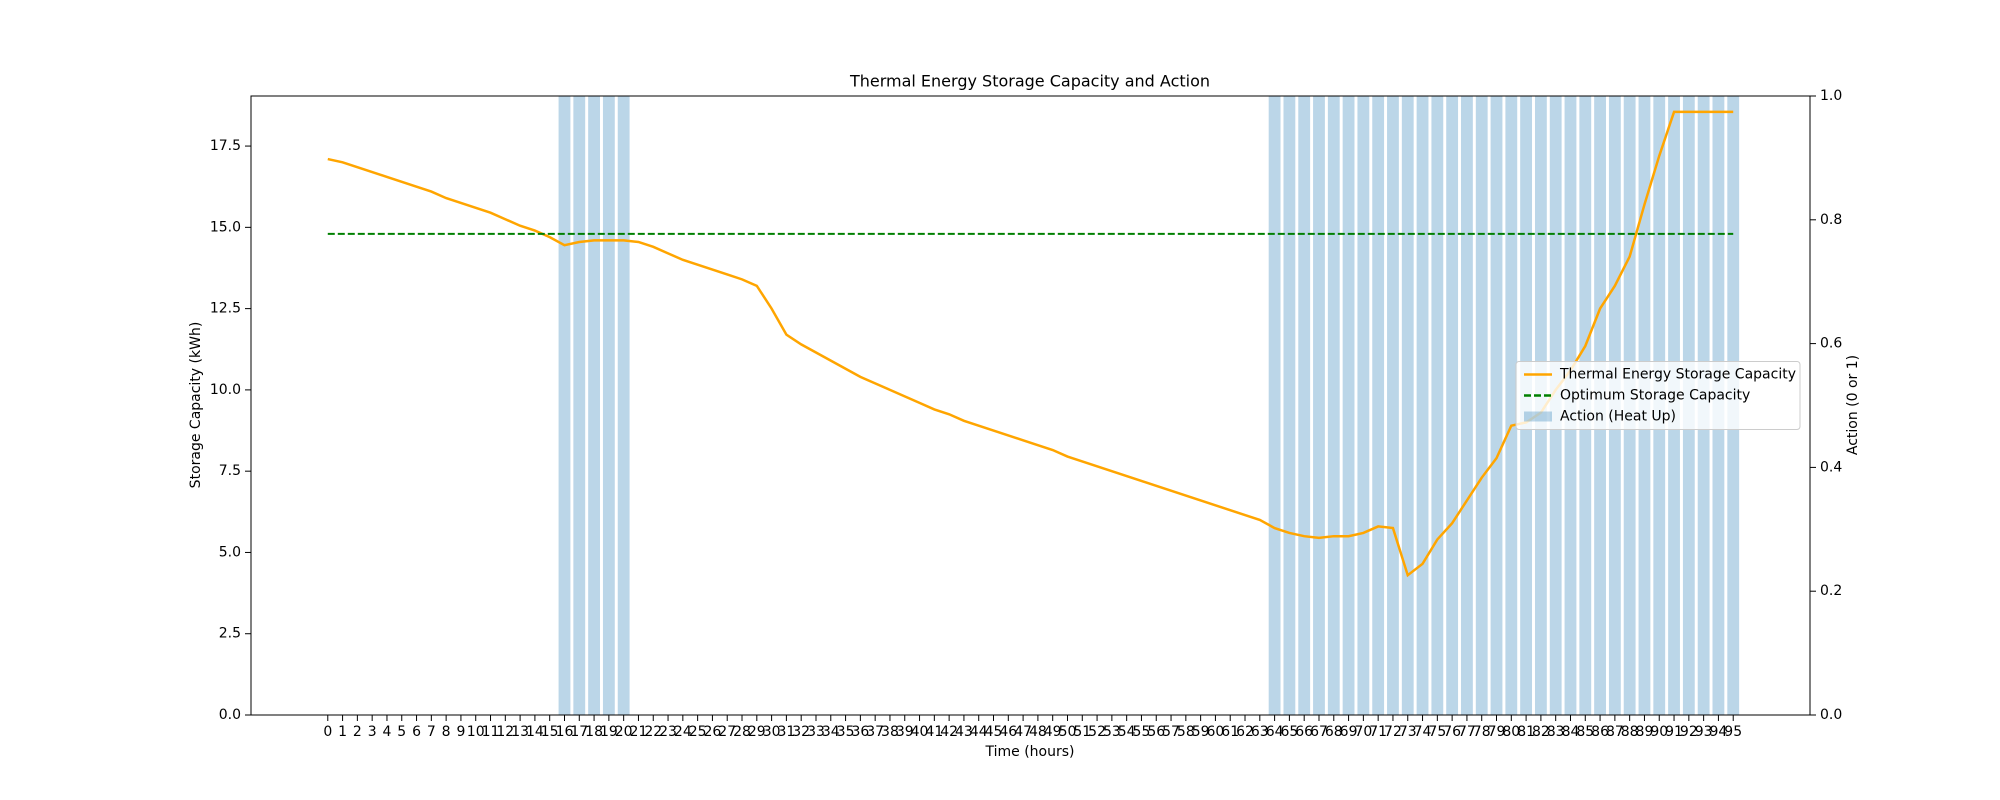 The image size is (2000, 800). I want to click on x-tick-label: 3, so click(372, 732).